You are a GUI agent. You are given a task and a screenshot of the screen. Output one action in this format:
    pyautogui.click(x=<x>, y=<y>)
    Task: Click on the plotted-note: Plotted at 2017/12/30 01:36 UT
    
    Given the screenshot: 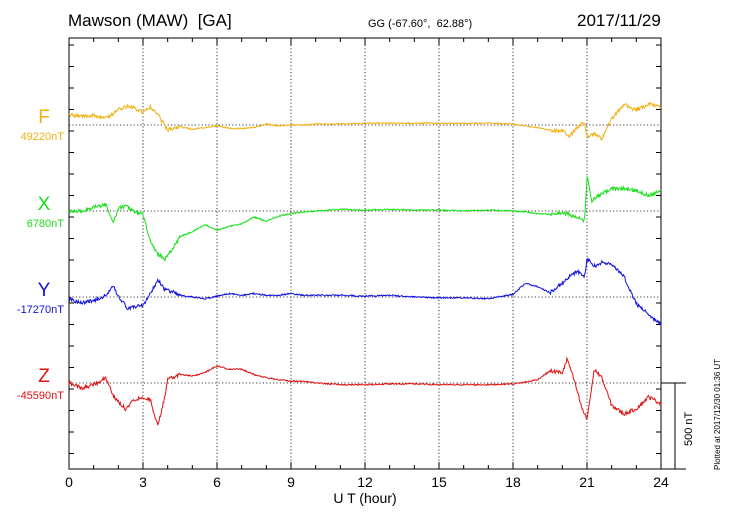 What is the action you would take?
    pyautogui.click(x=717, y=414)
    